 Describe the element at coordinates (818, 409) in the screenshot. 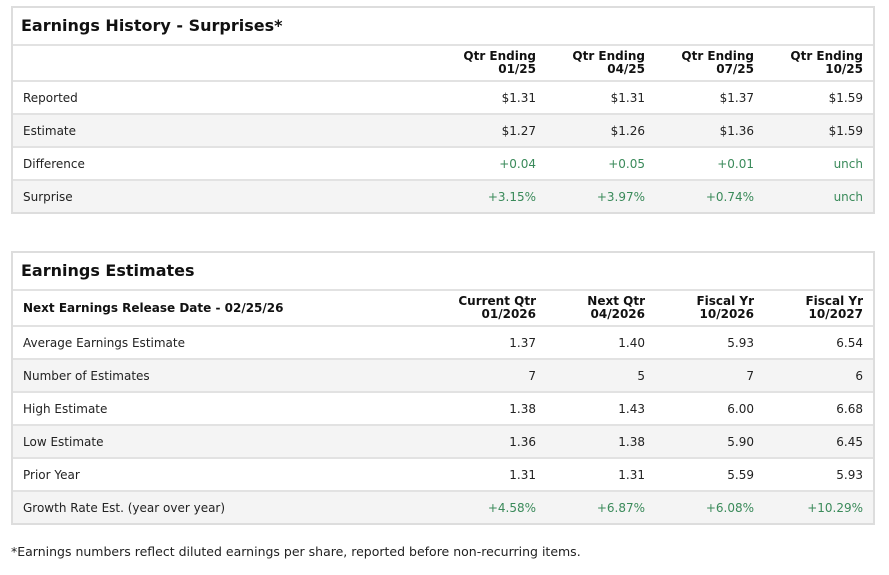

I see `cell-value: 6.68` at that location.